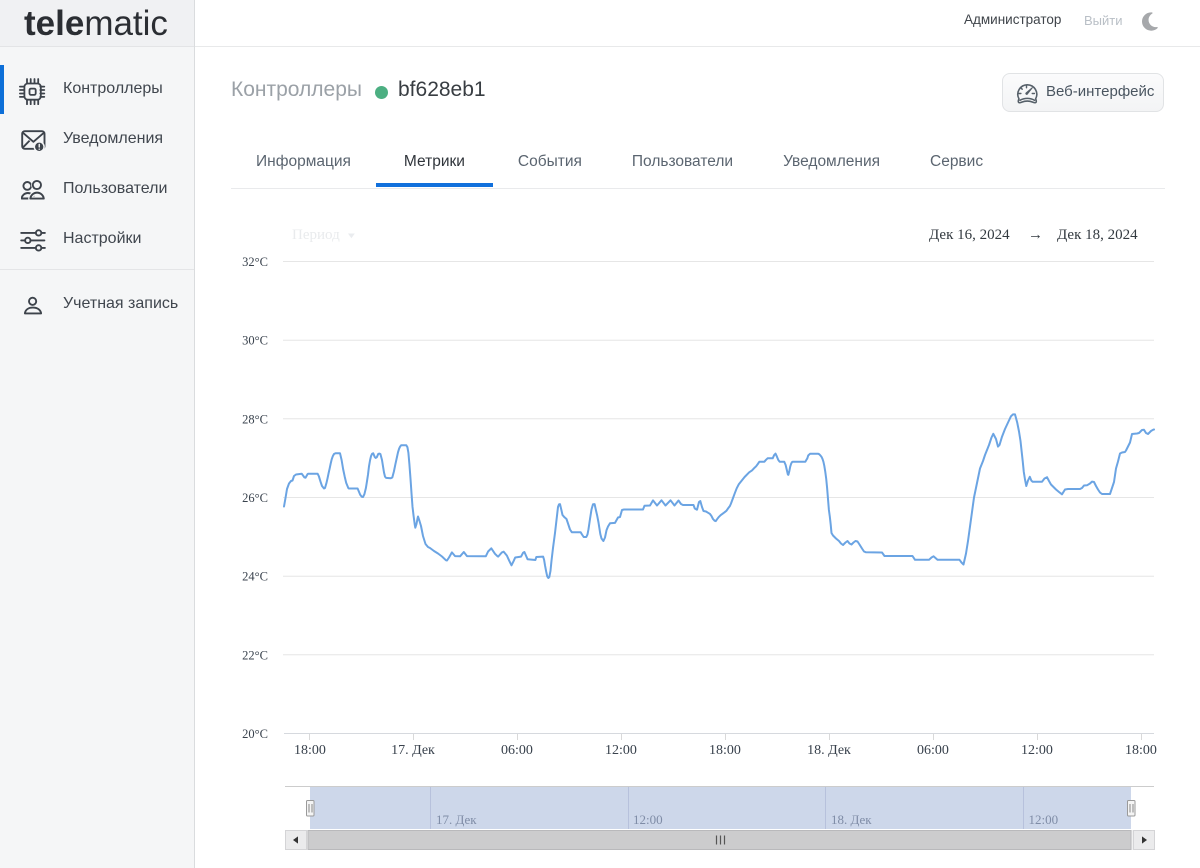 The width and height of the screenshot is (1200, 868). I want to click on svg-text: 24°C, so click(255, 577).